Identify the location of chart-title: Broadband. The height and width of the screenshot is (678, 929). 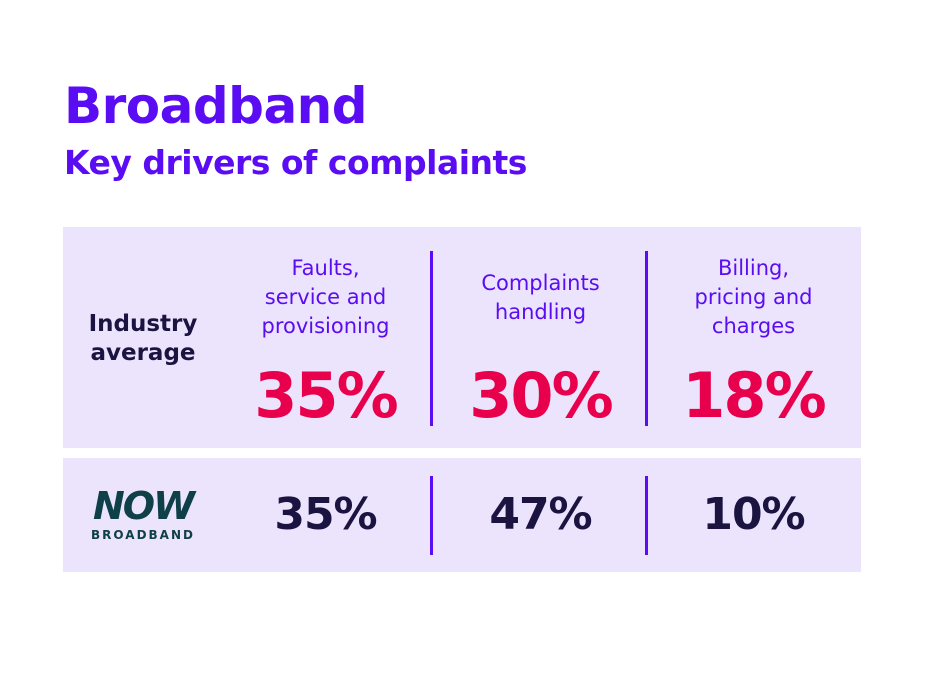
(216, 106).